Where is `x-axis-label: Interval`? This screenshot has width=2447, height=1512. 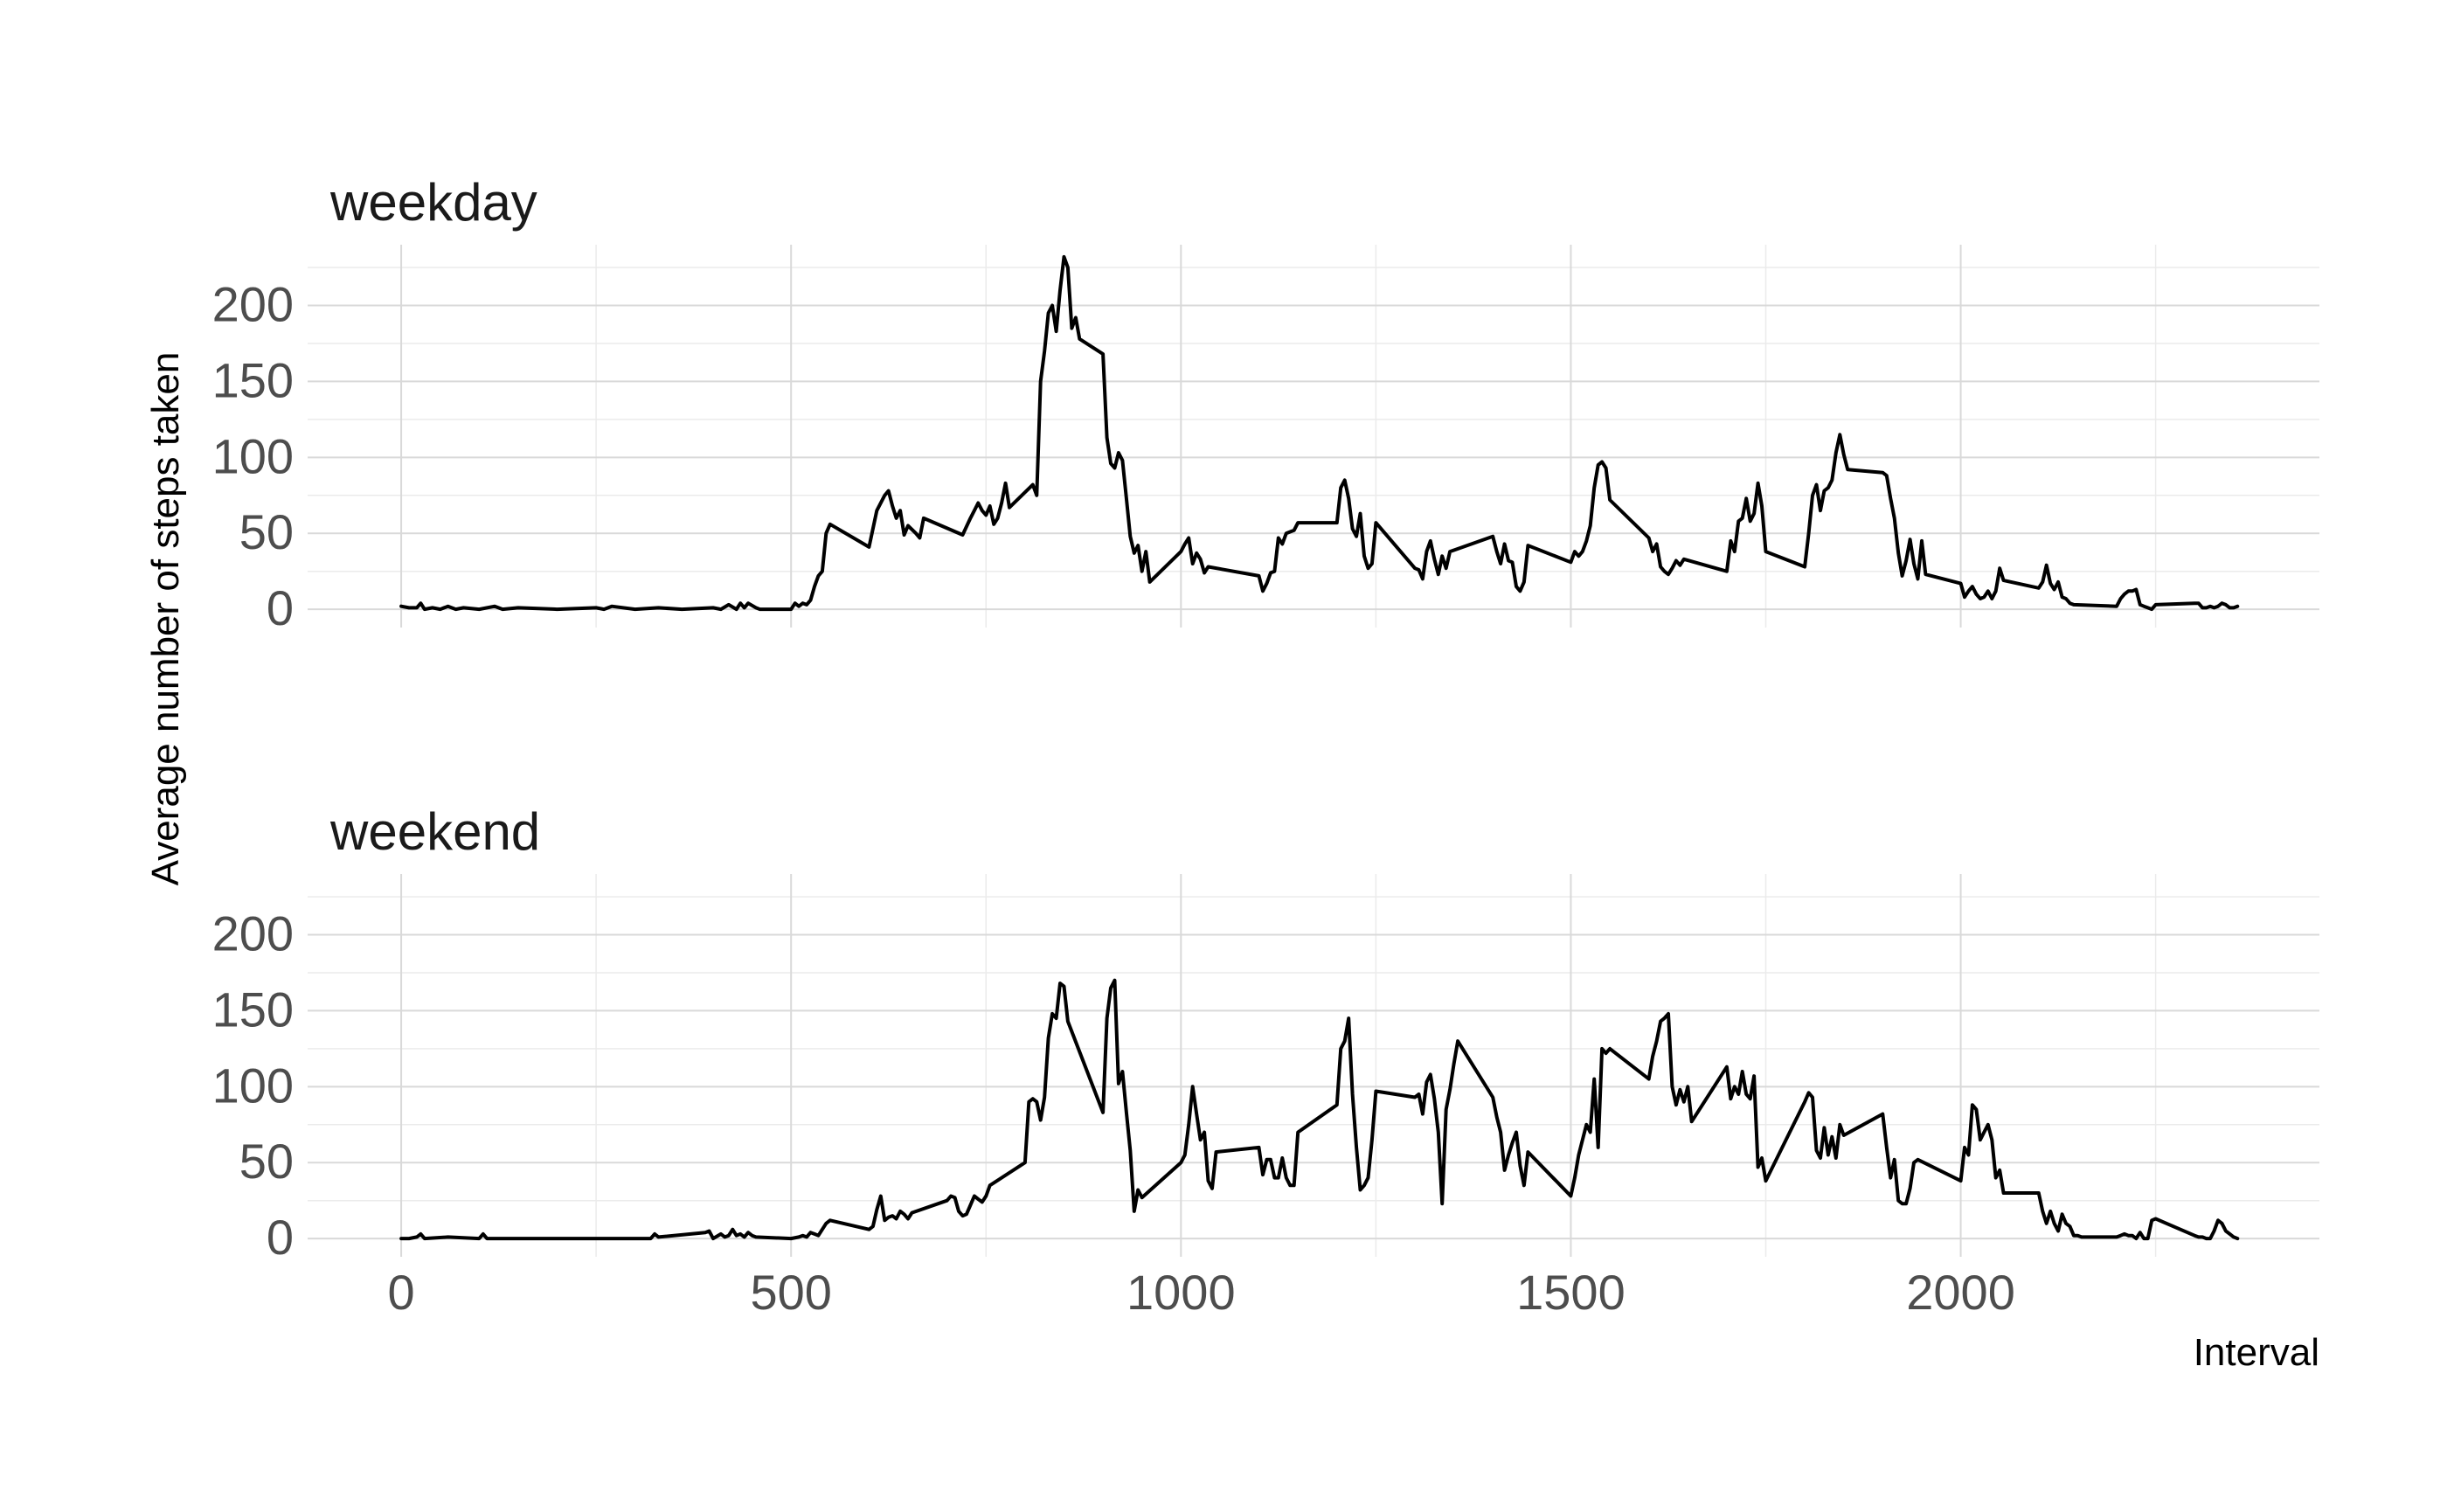 x-axis-label: Interval is located at coordinates (2256, 1352).